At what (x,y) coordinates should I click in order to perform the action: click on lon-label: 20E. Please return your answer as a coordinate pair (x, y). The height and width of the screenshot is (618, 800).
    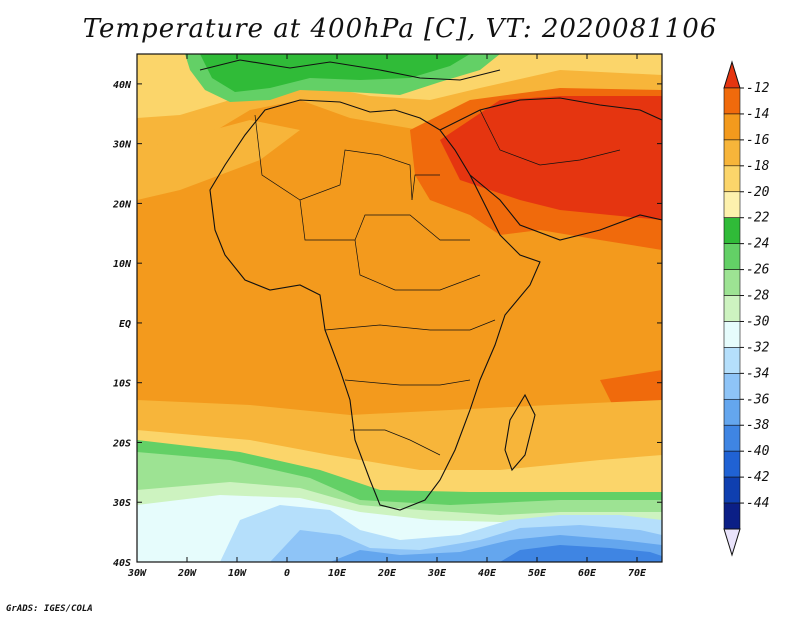
    Looking at the image, I should click on (387, 573).